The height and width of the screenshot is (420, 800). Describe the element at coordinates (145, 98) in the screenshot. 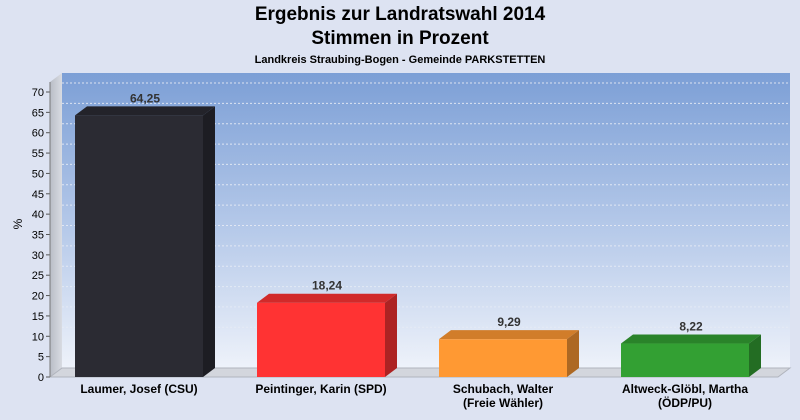

I see `bar-value-label: 64,25` at that location.